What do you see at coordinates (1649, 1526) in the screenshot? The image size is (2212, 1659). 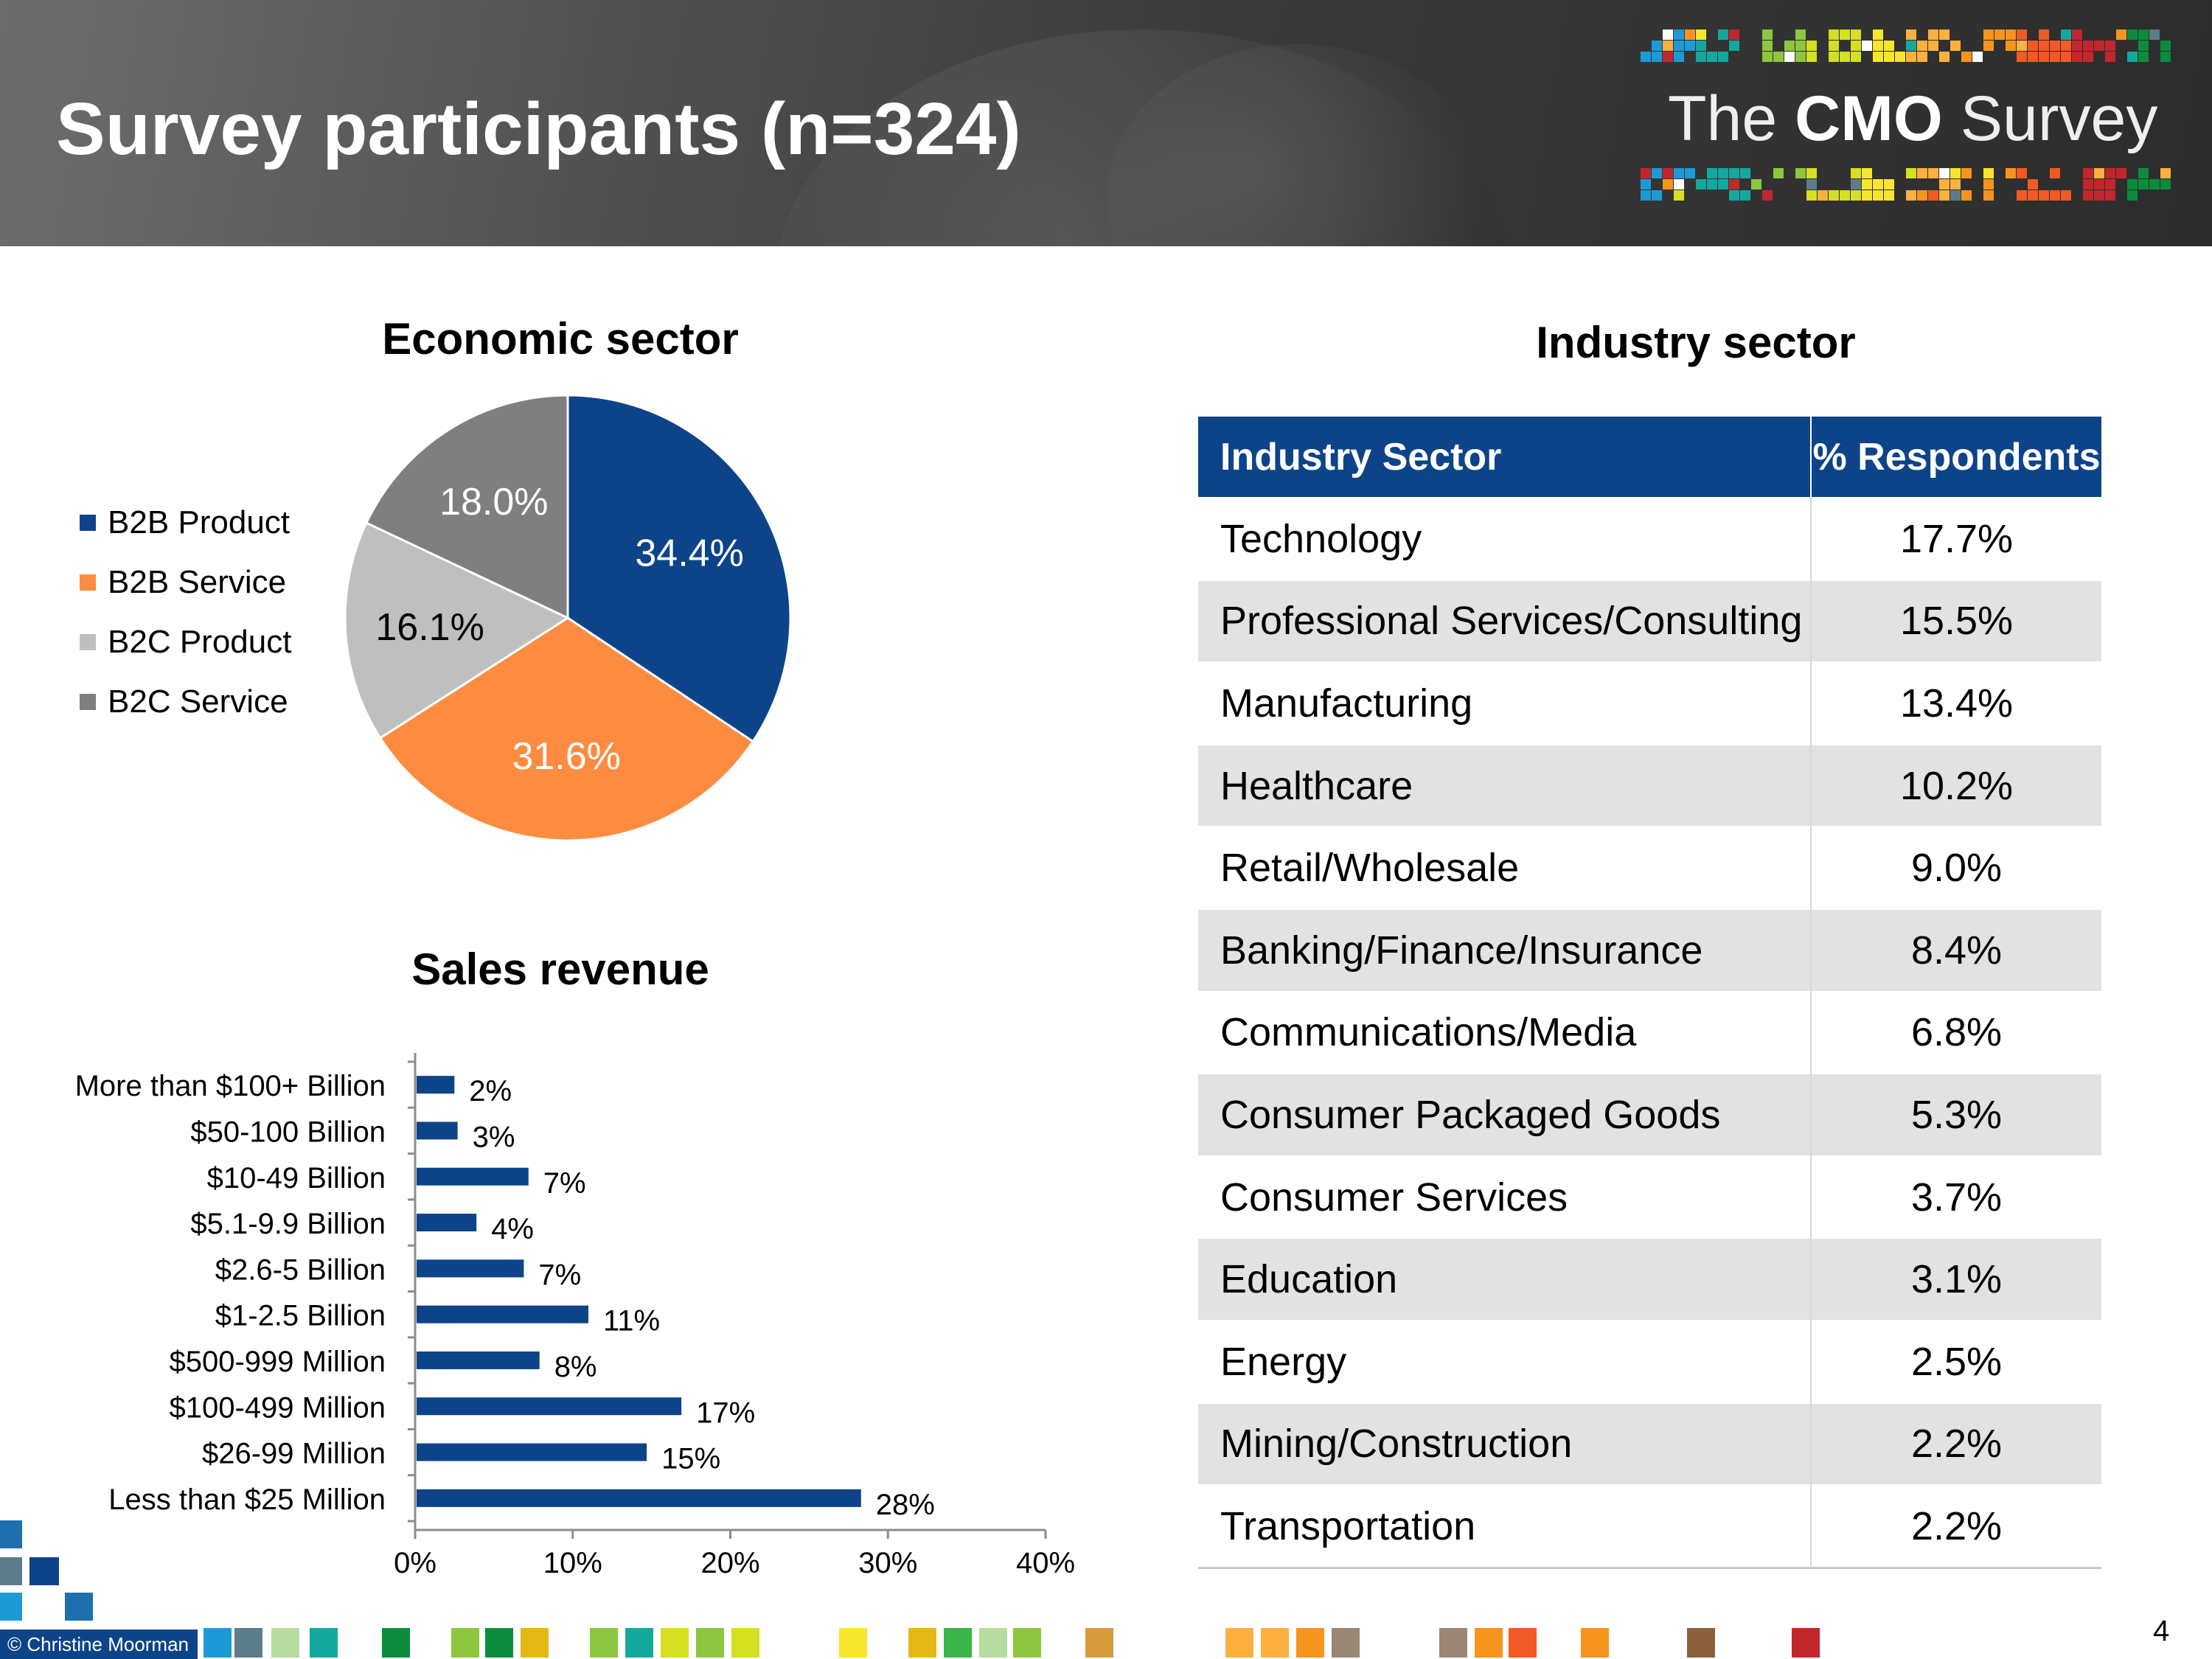 I see `table-row: Transportation 2.2%` at bounding box center [1649, 1526].